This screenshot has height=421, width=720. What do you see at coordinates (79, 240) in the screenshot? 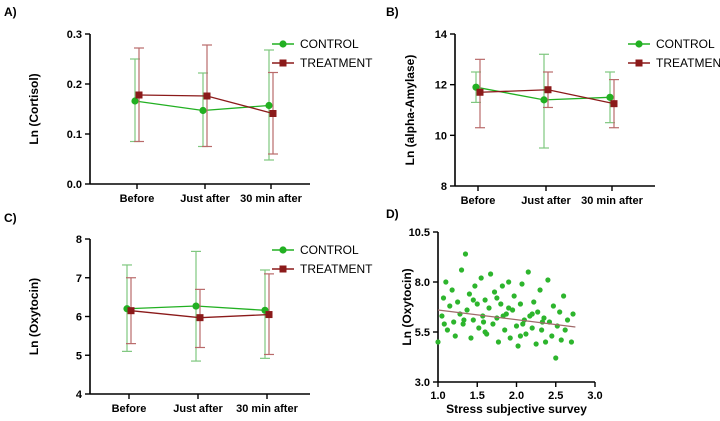
I see `y-tick-label: 8` at bounding box center [79, 240].